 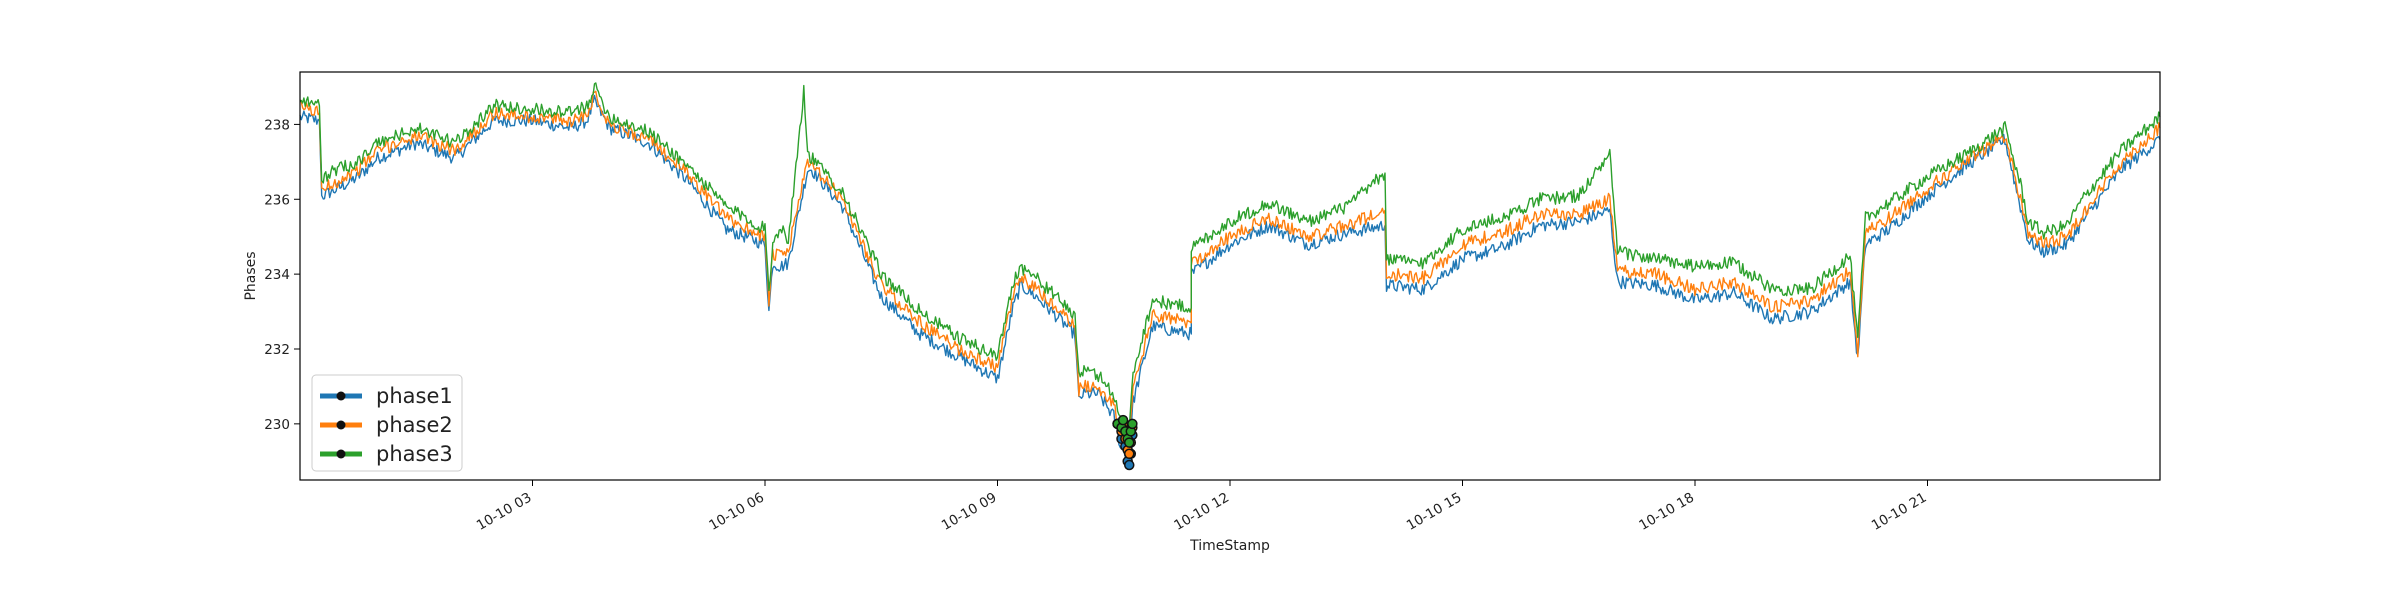 What do you see at coordinates (414, 425) in the screenshot?
I see `legend-label: phase2` at bounding box center [414, 425].